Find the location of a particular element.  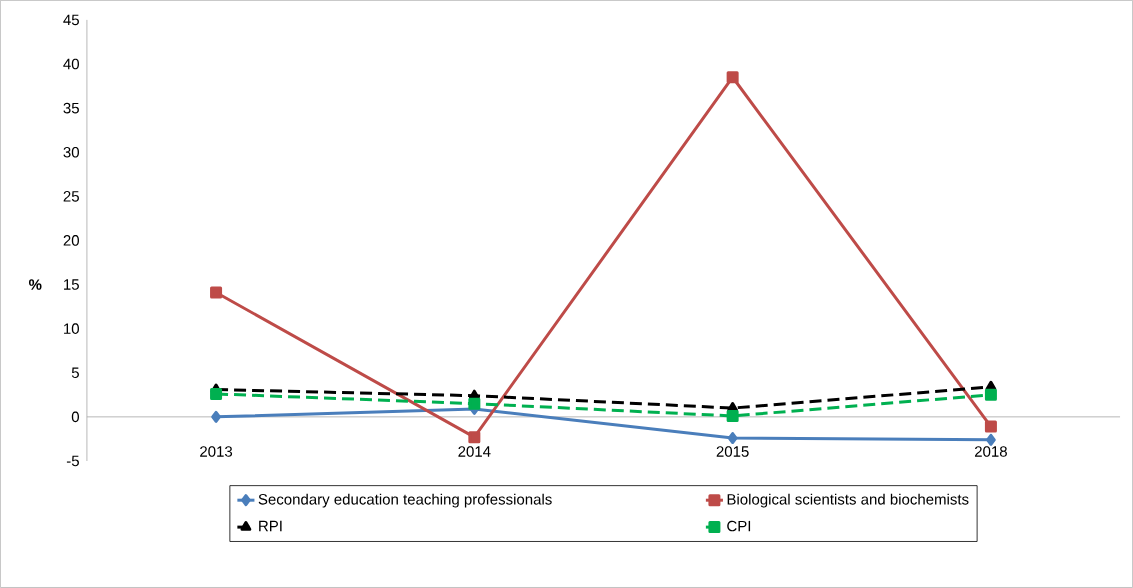

x-tick-label: 2013 is located at coordinates (216, 451).